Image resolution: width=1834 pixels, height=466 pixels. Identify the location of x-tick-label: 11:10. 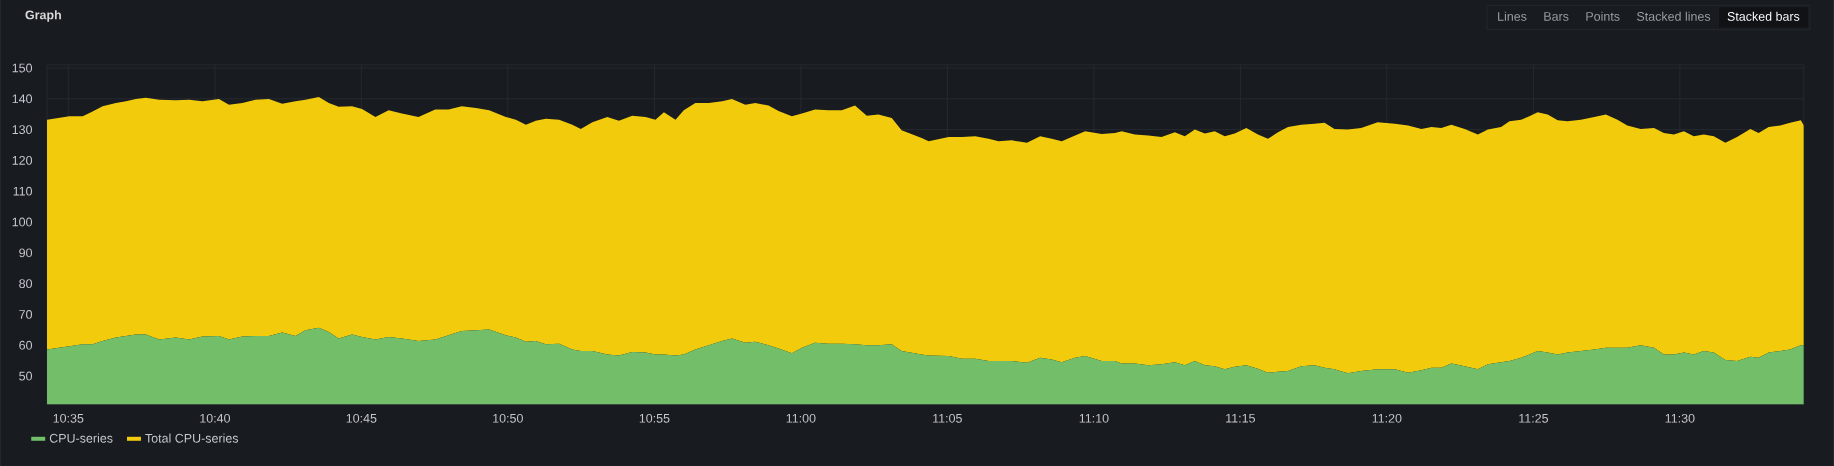
(1094, 418).